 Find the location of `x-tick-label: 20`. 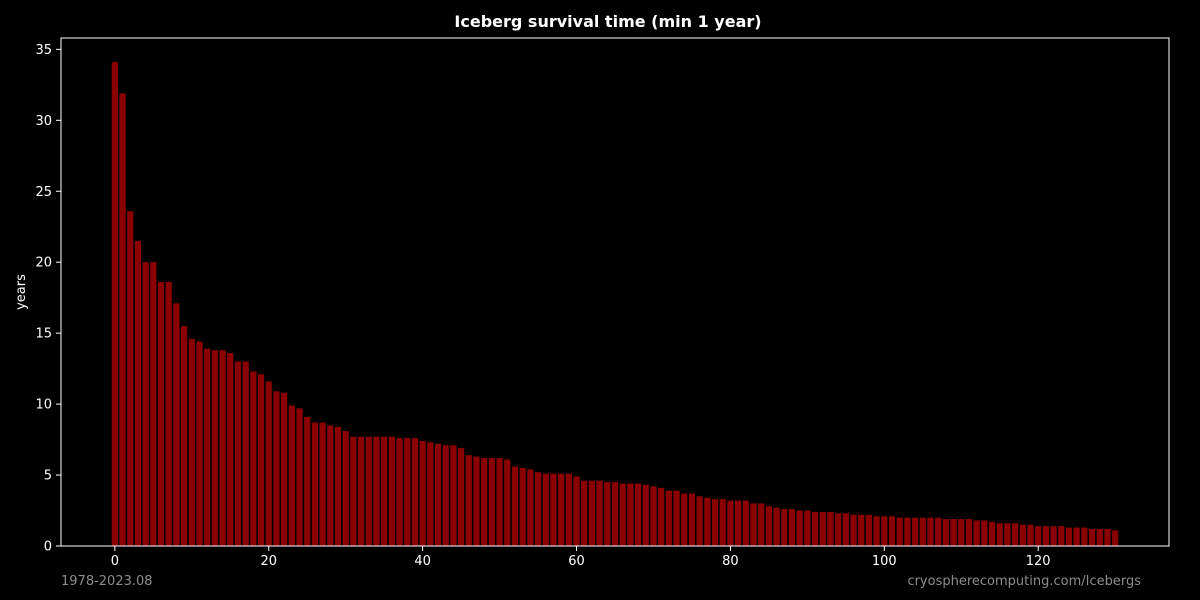

x-tick-label: 20 is located at coordinates (268, 561).